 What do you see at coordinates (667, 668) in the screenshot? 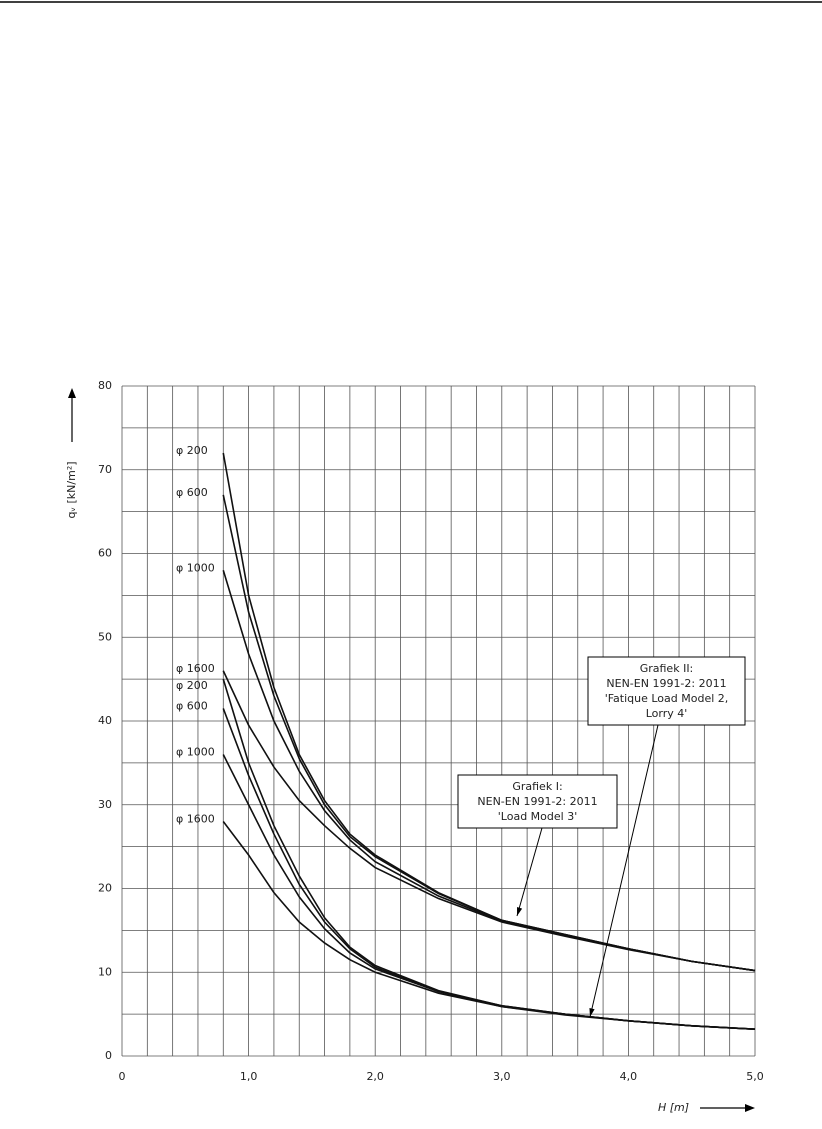
I see `annotation-text: Grafiek II:` at bounding box center [667, 668].